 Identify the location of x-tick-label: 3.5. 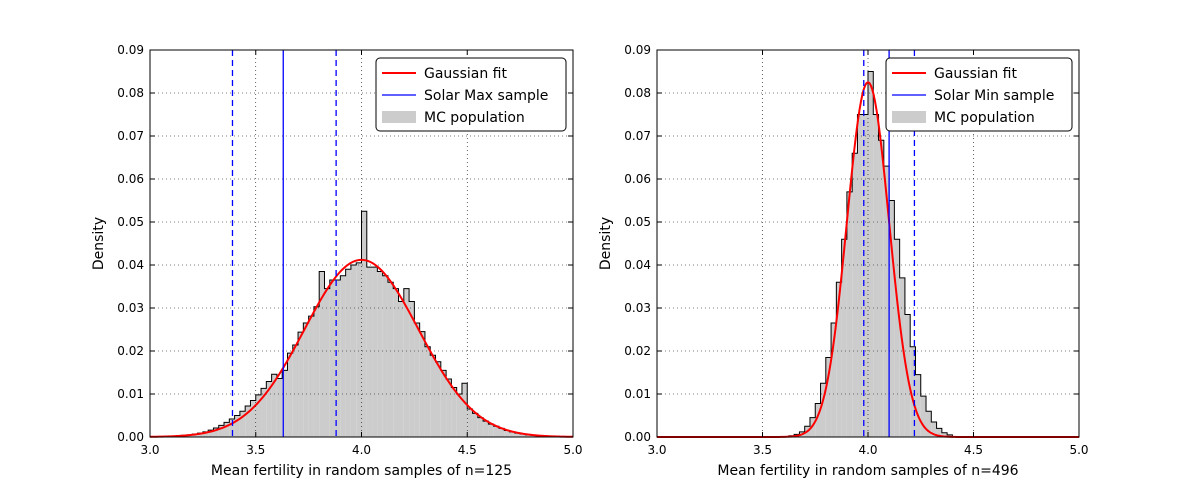
(255, 450).